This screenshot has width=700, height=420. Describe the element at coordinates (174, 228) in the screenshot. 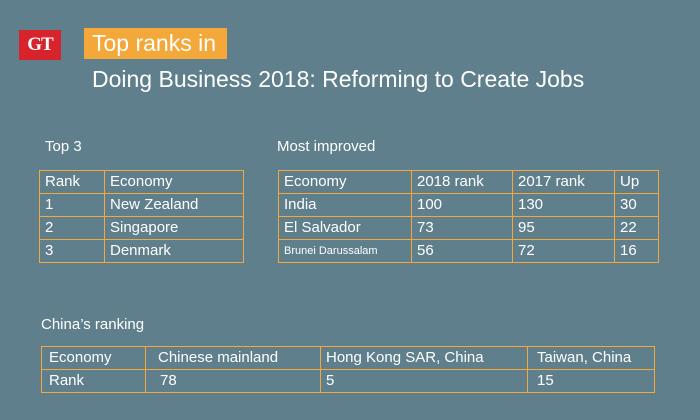

I see `economy-cell: Singapore` at that location.